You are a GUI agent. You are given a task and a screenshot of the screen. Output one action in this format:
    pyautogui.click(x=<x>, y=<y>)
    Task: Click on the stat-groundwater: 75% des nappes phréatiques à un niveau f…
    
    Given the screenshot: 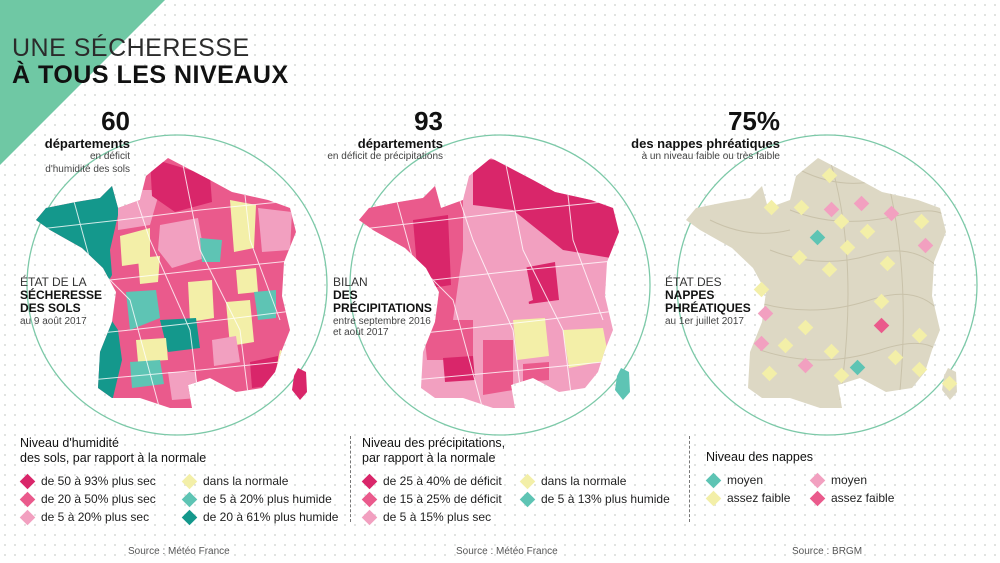 What is the action you would take?
    pyautogui.click(x=705, y=134)
    